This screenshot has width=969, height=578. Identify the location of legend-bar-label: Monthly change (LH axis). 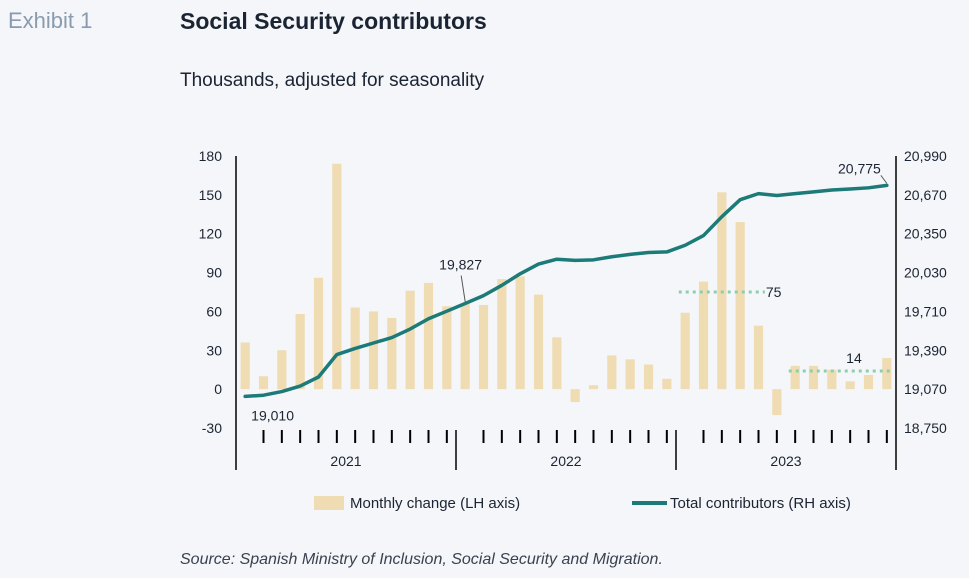
(435, 503).